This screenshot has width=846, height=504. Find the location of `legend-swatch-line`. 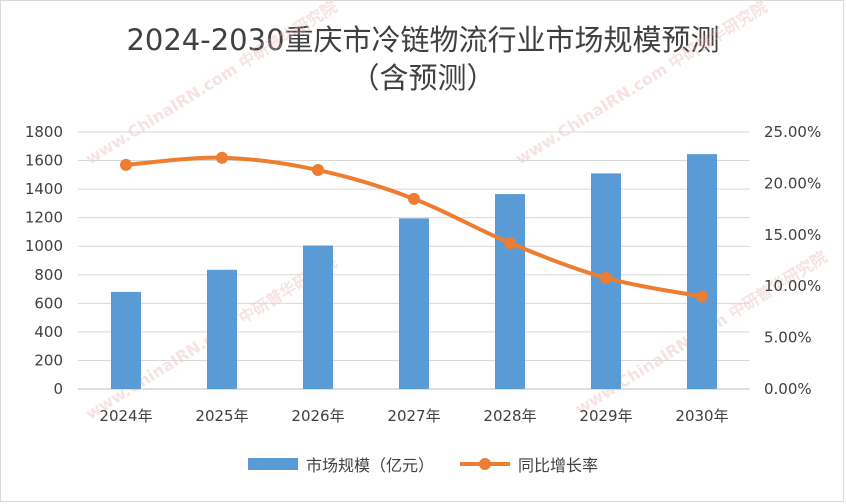

legend-swatch-line is located at coordinates (485, 464).